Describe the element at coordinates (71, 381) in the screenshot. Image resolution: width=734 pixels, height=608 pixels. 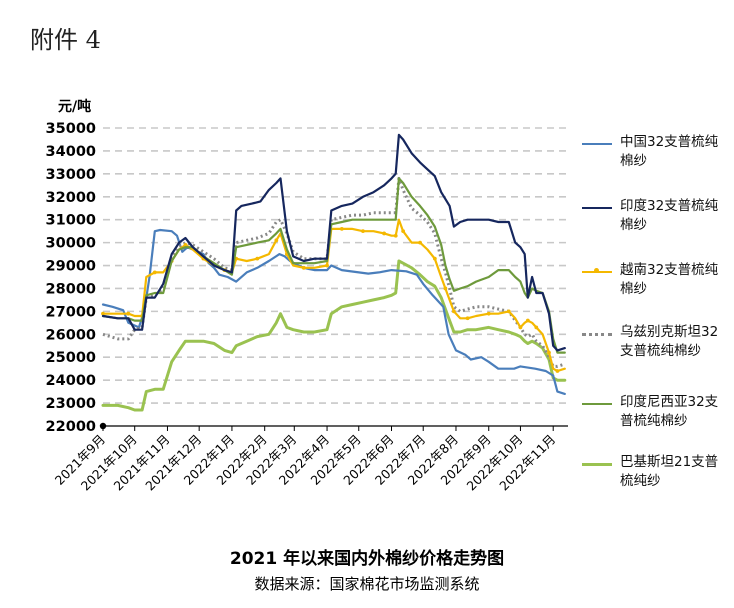
I see `y-tick-label: 24000` at that location.